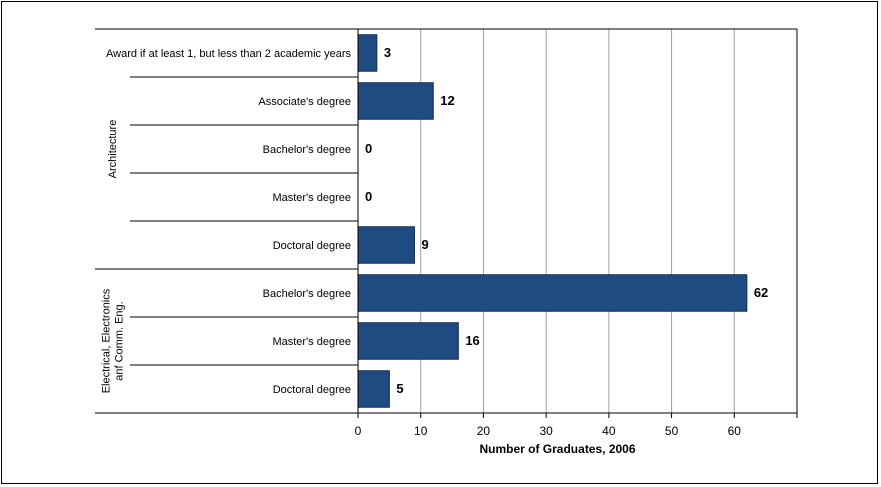 This screenshot has height=487, width=881. What do you see at coordinates (106, 340) in the screenshot?
I see `group-label: Electrical, Electronics` at bounding box center [106, 340].